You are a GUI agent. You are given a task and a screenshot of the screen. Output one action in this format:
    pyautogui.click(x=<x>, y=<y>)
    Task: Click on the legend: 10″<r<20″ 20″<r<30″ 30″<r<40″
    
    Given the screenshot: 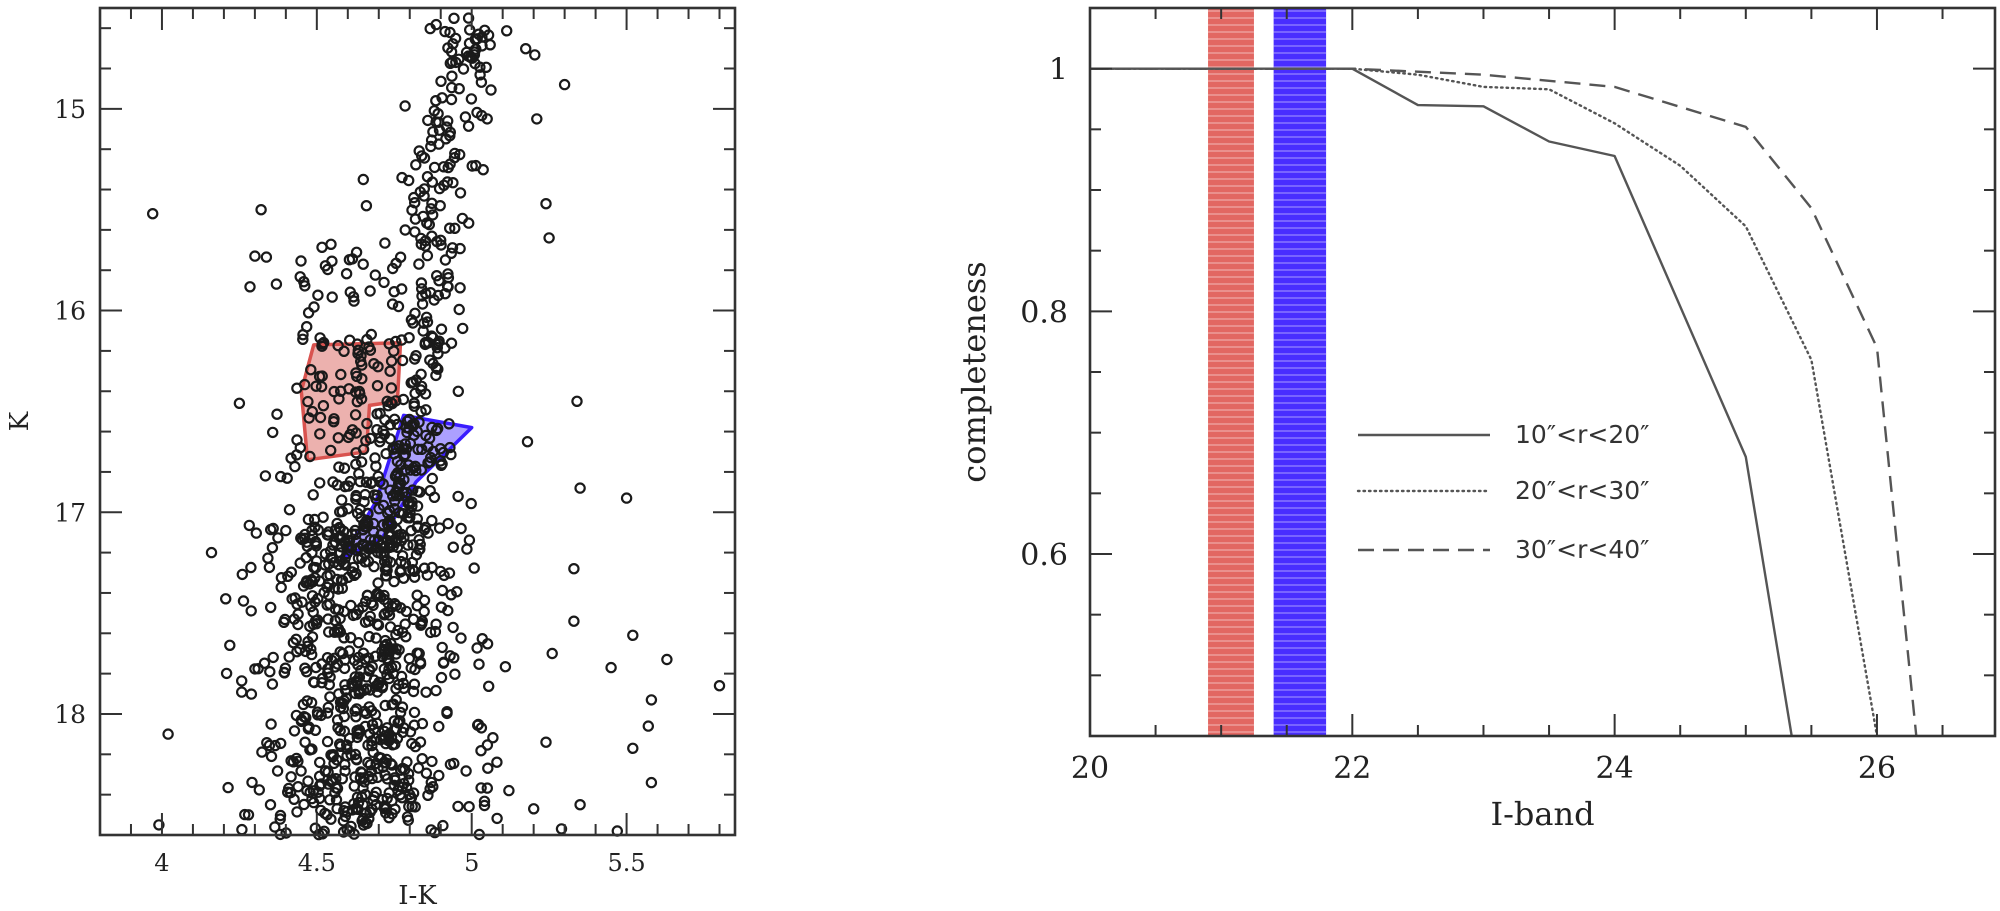 What is the action you would take?
    pyautogui.click(x=1502, y=492)
    